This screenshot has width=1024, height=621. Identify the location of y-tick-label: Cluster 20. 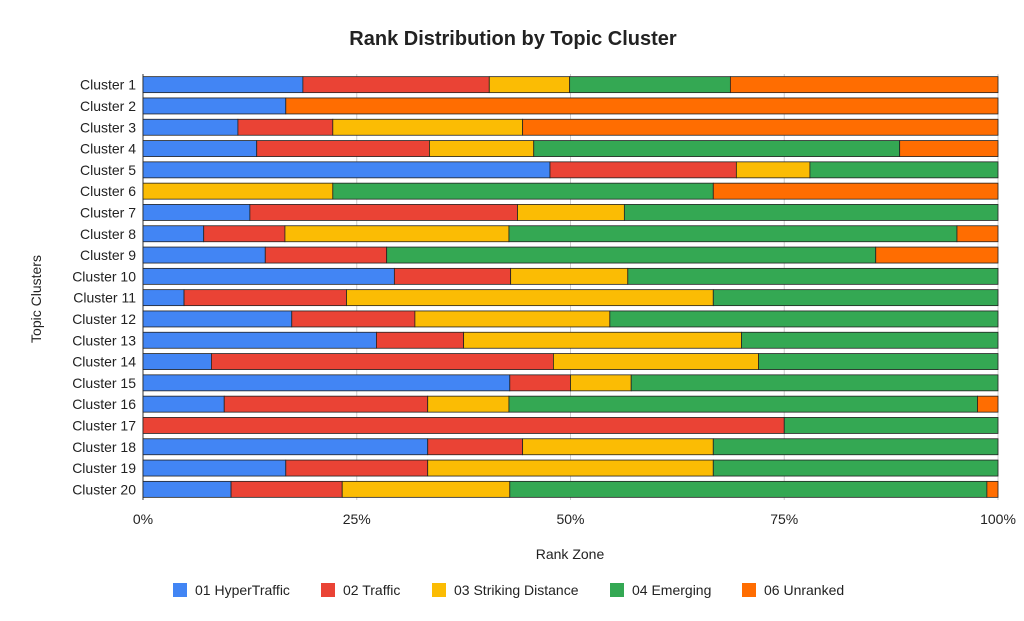
(104, 489).